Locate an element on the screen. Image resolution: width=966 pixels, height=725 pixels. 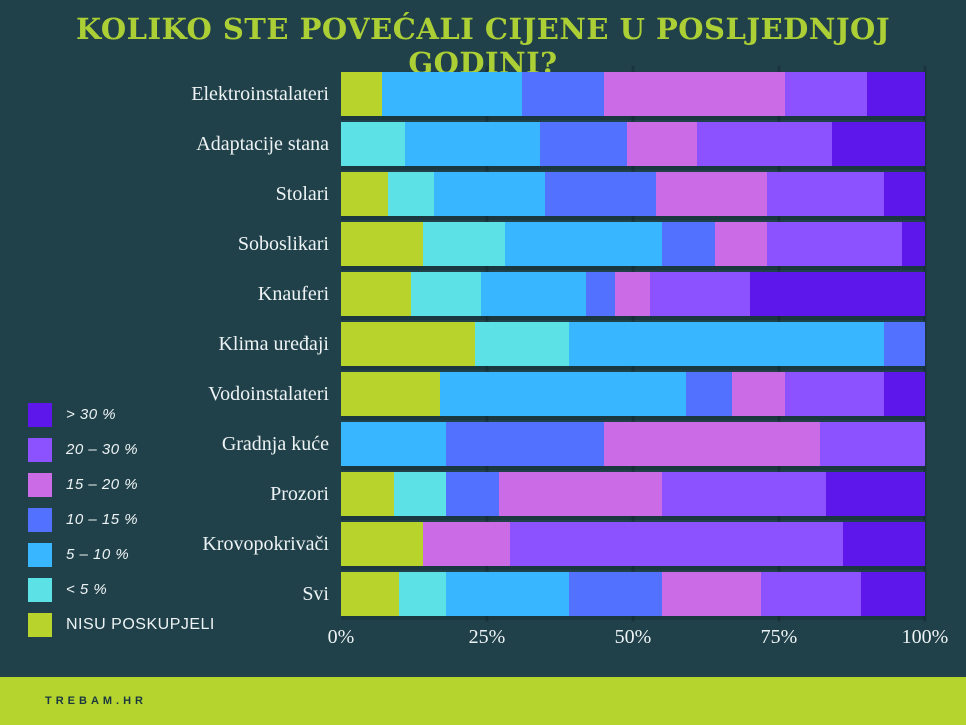
x-tick-label: 0% is located at coordinates (341, 637).